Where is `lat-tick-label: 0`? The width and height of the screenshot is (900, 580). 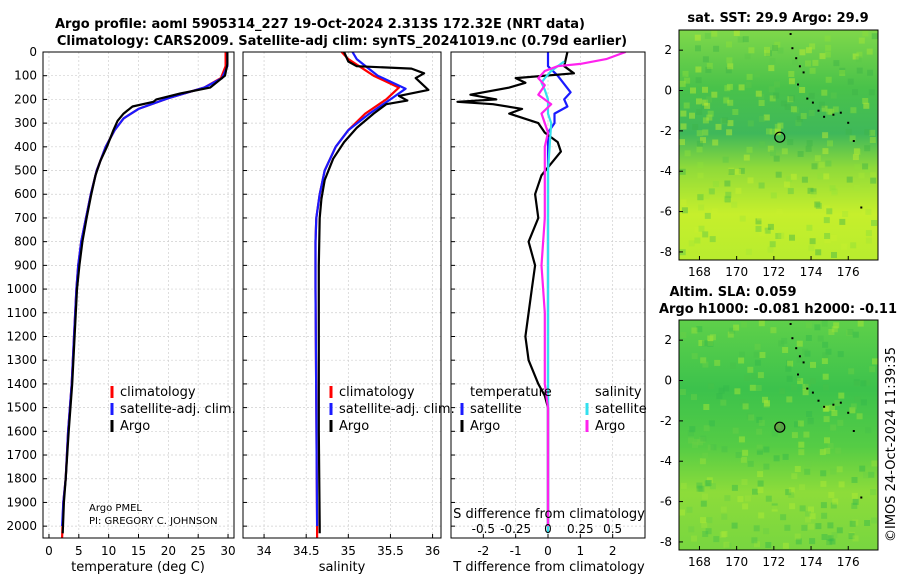 lat-tick-label: 0 is located at coordinates (668, 91).